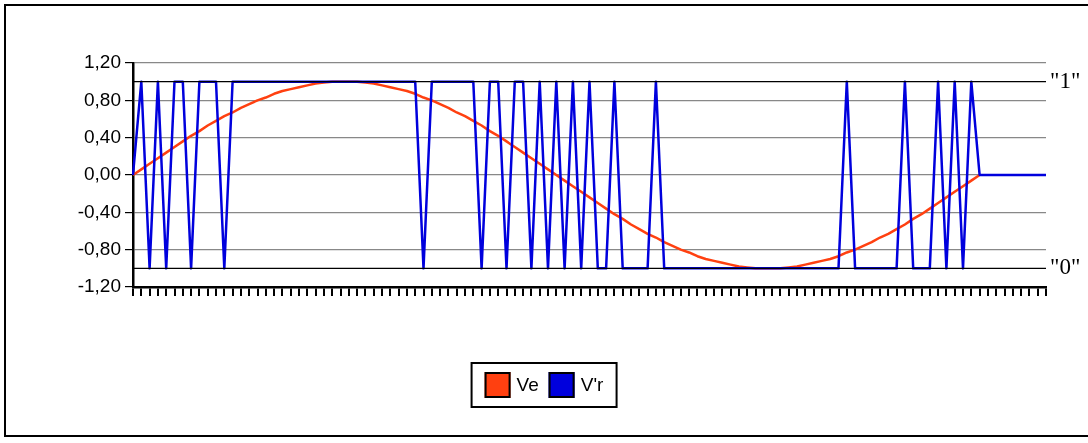 The height and width of the screenshot is (443, 1088). I want to click on legend-label: Ve, so click(527, 385).